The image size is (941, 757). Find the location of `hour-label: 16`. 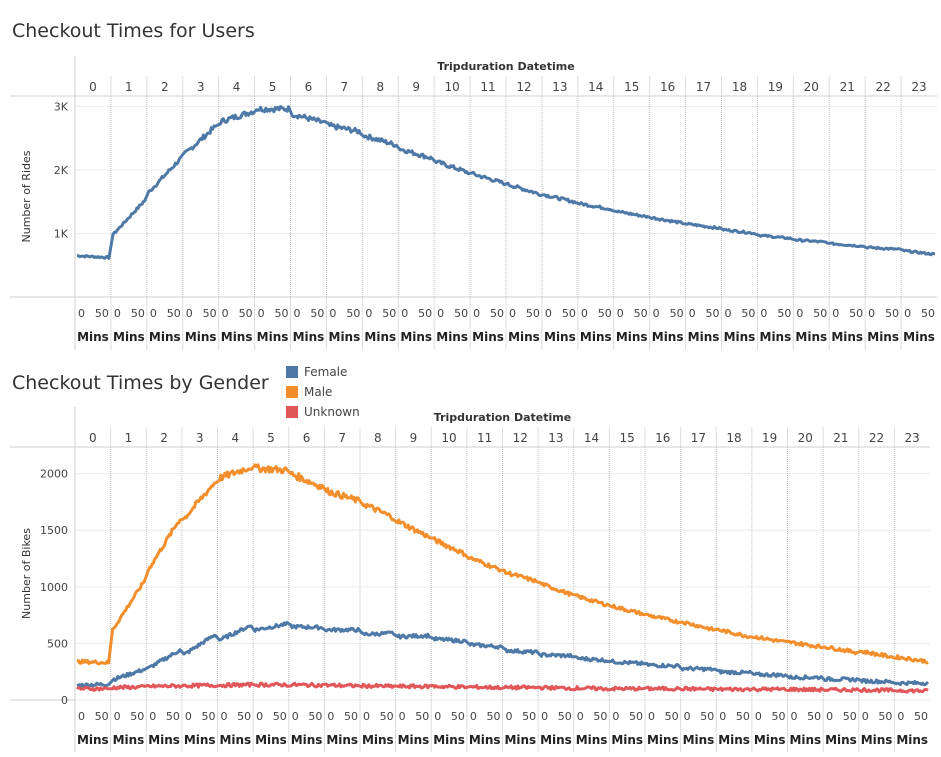

hour-label: 16 is located at coordinates (667, 87).